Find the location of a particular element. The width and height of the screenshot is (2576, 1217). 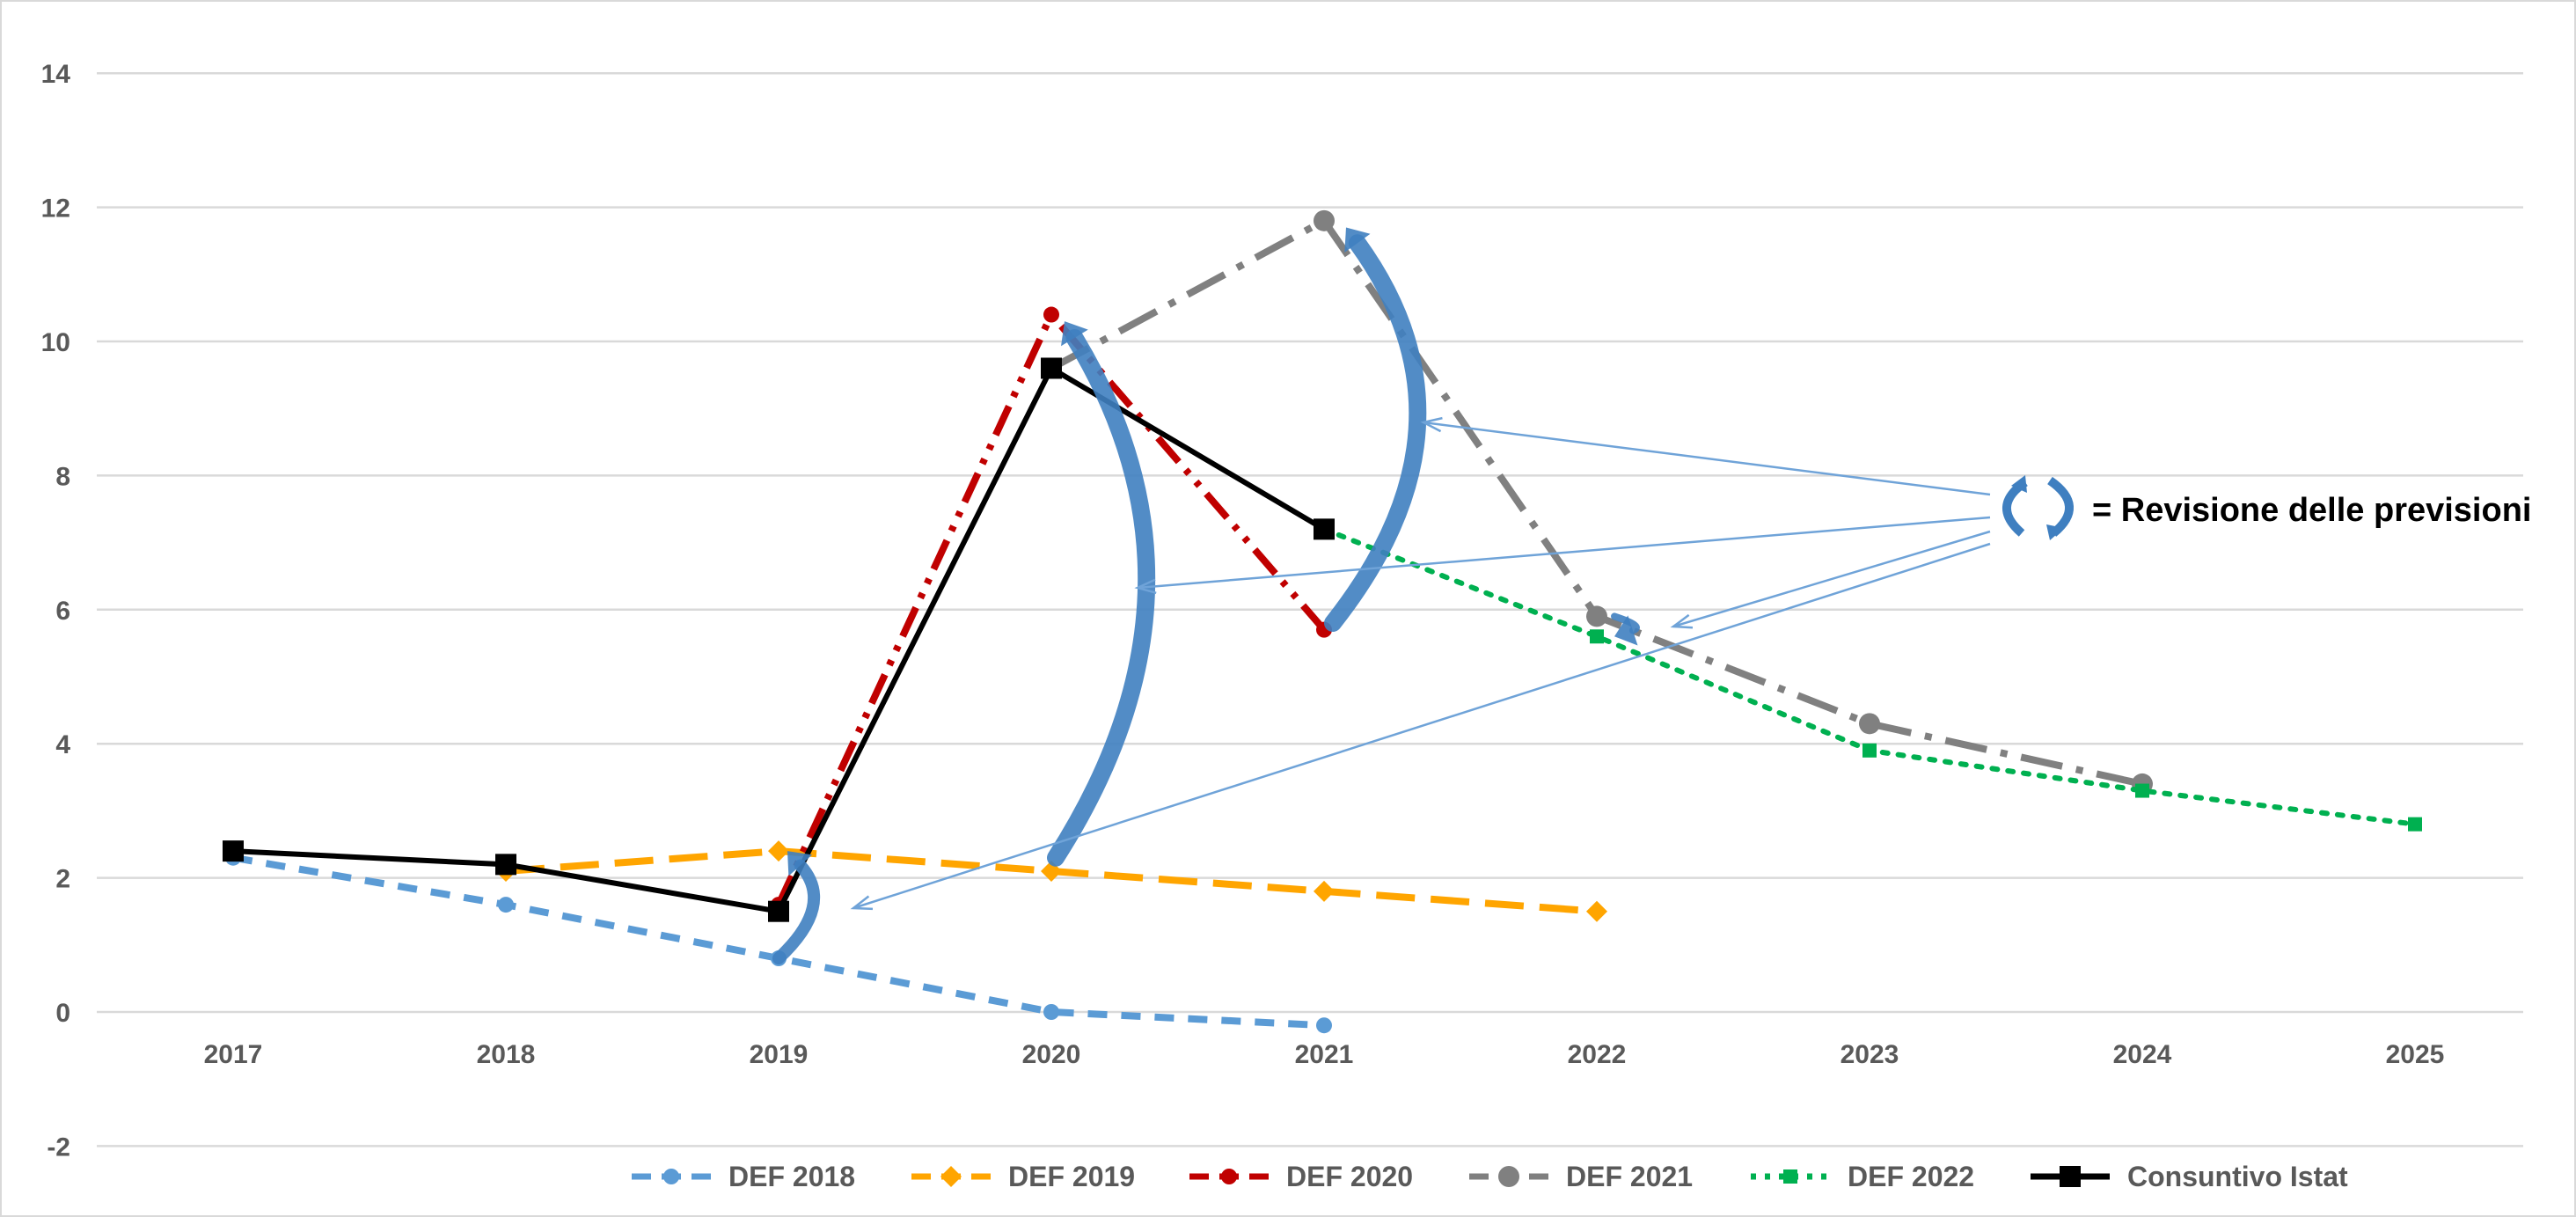

legend-item: DEF 2018 is located at coordinates (743, 1176).